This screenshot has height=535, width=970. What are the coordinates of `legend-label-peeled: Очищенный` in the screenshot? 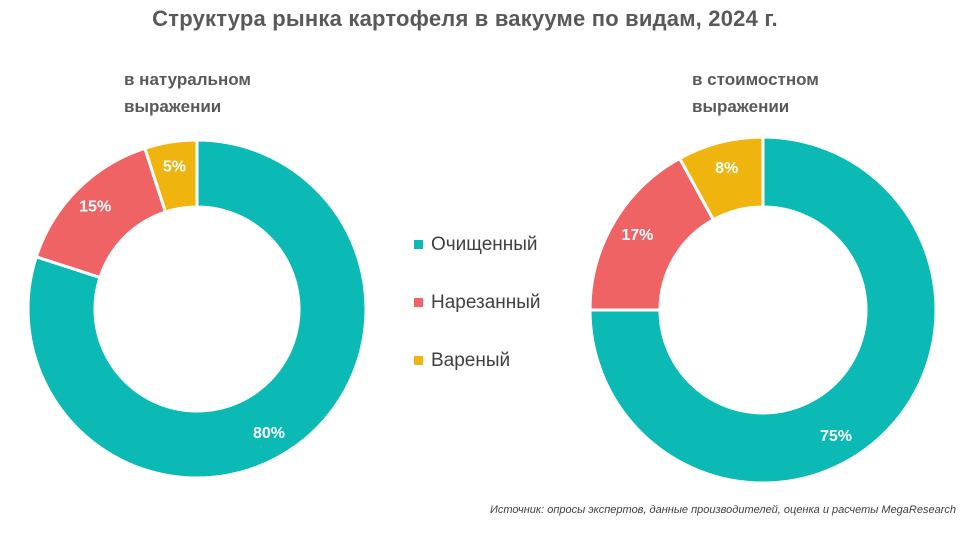 It's located at (484, 244).